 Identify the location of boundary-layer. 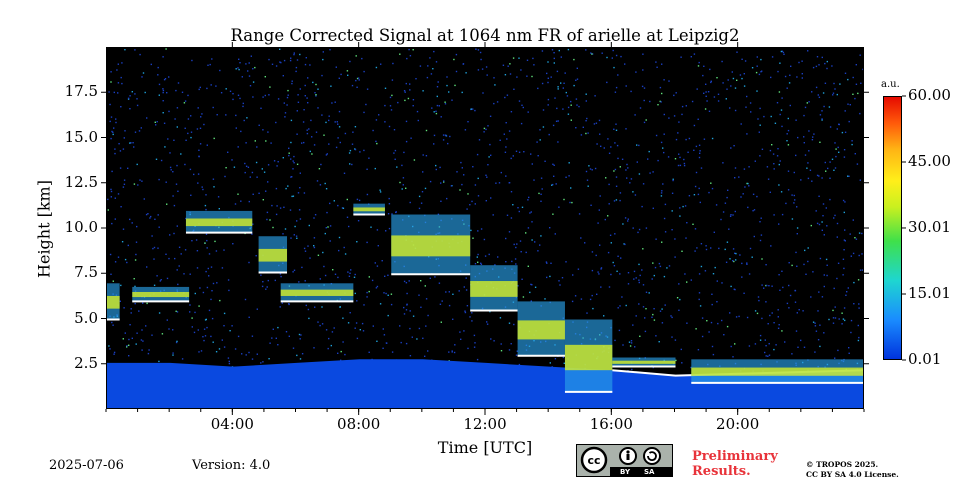
(485, 383).